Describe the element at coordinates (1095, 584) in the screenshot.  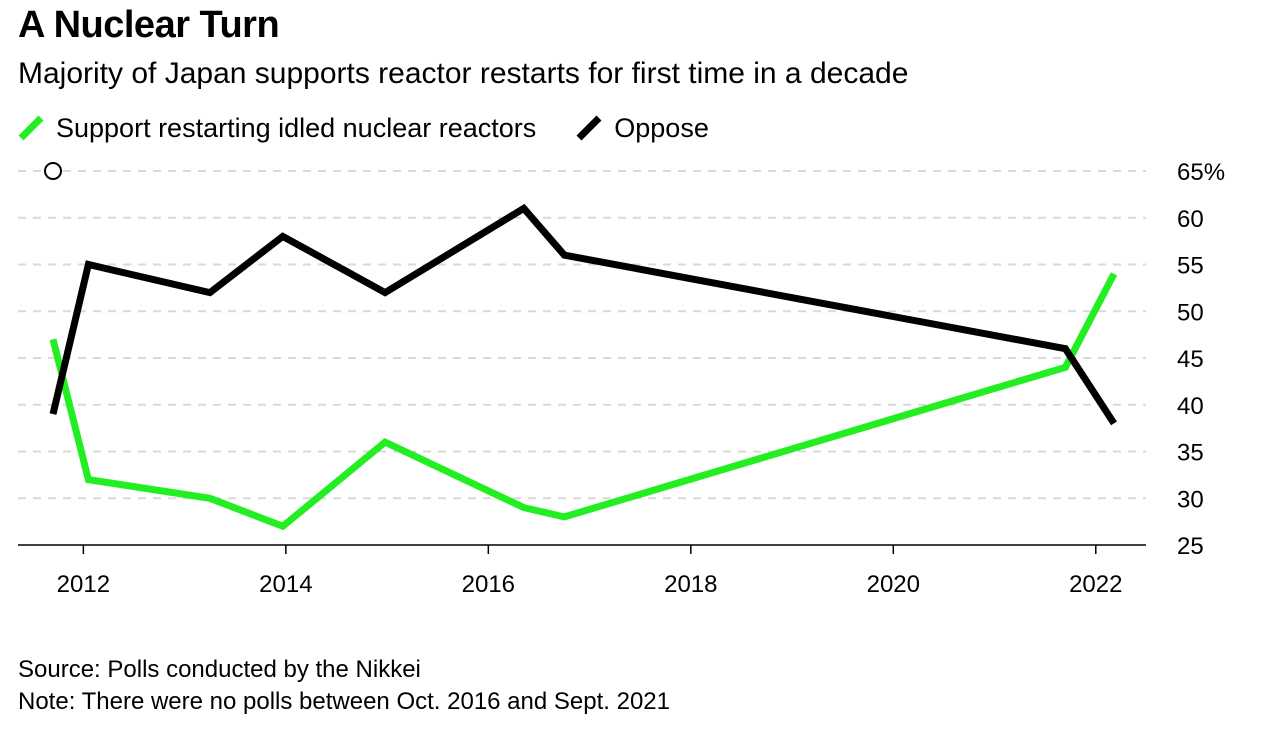
I see `x-tick-label: 2022` at that location.